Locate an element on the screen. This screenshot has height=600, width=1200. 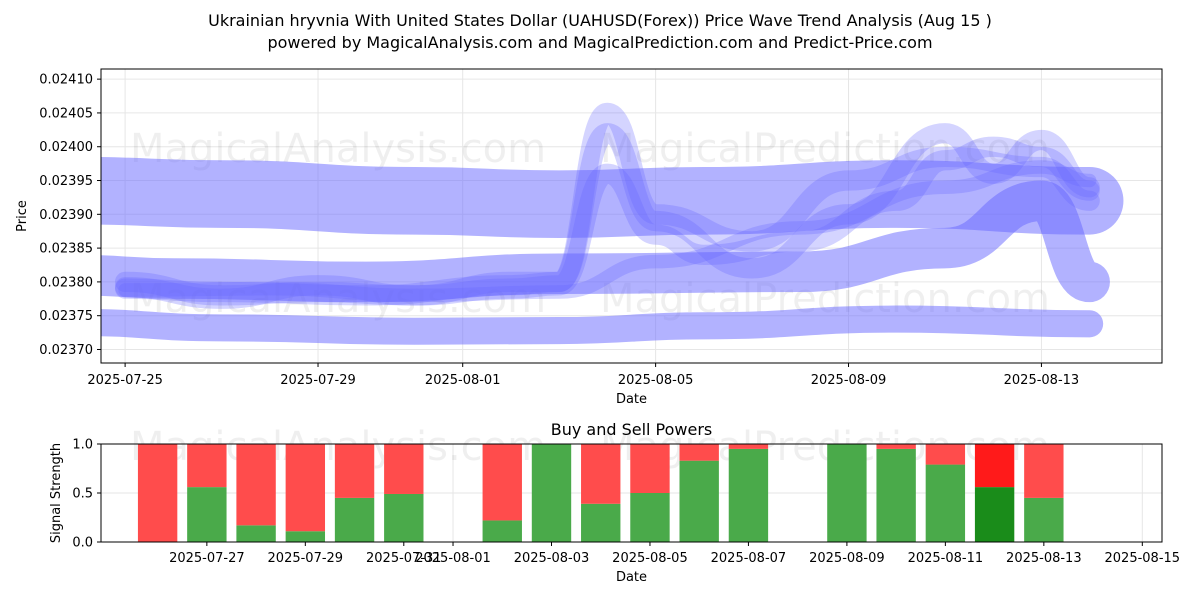
x-tick-label: 2025-07-25 is located at coordinates (125, 380).